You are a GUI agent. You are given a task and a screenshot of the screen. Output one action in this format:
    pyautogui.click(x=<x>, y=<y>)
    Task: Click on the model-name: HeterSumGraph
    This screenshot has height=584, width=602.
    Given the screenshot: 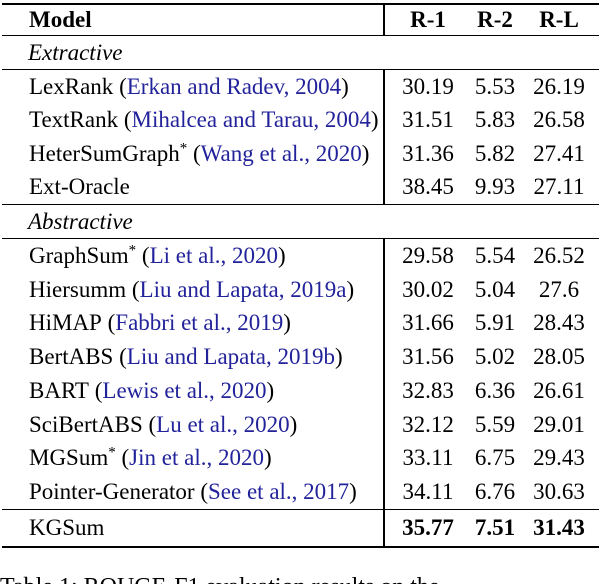 What is the action you would take?
    pyautogui.click(x=104, y=153)
    